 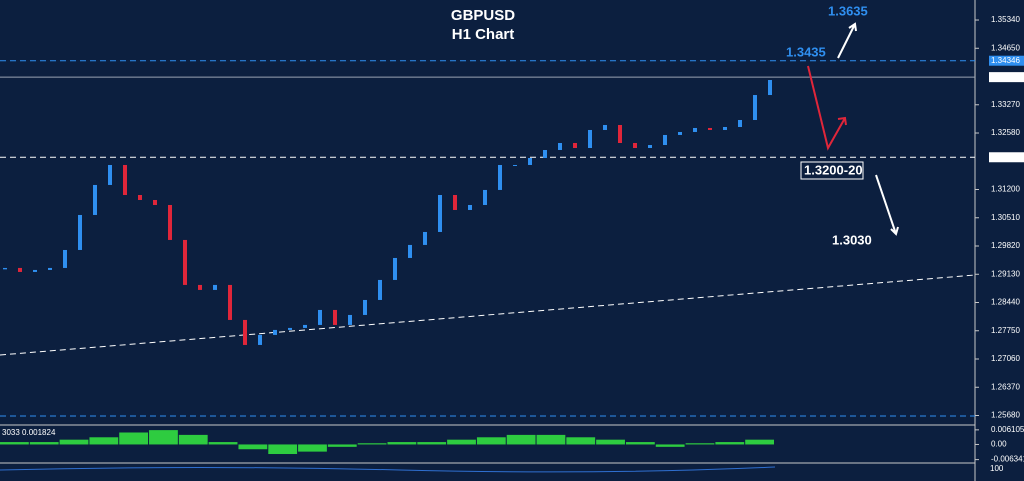 I want to click on y-tick-label: 1.29130, so click(x=1005, y=273).